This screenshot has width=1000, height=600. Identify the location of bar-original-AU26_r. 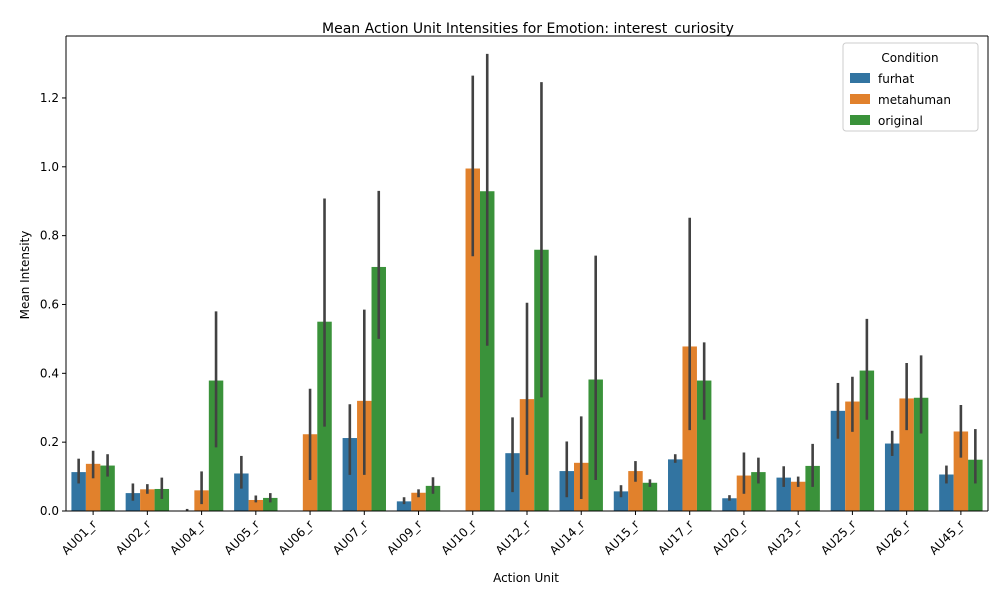
(921, 454).